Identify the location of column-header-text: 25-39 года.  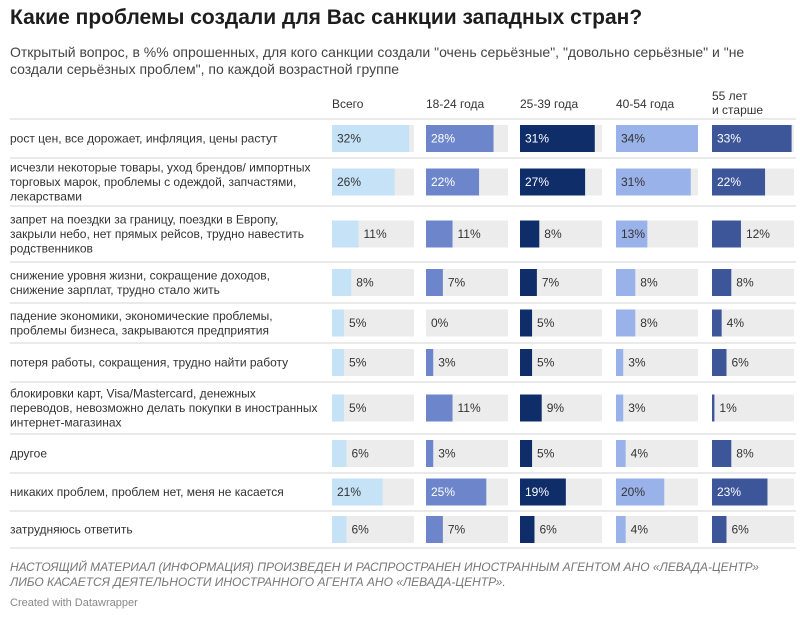
(549, 104).